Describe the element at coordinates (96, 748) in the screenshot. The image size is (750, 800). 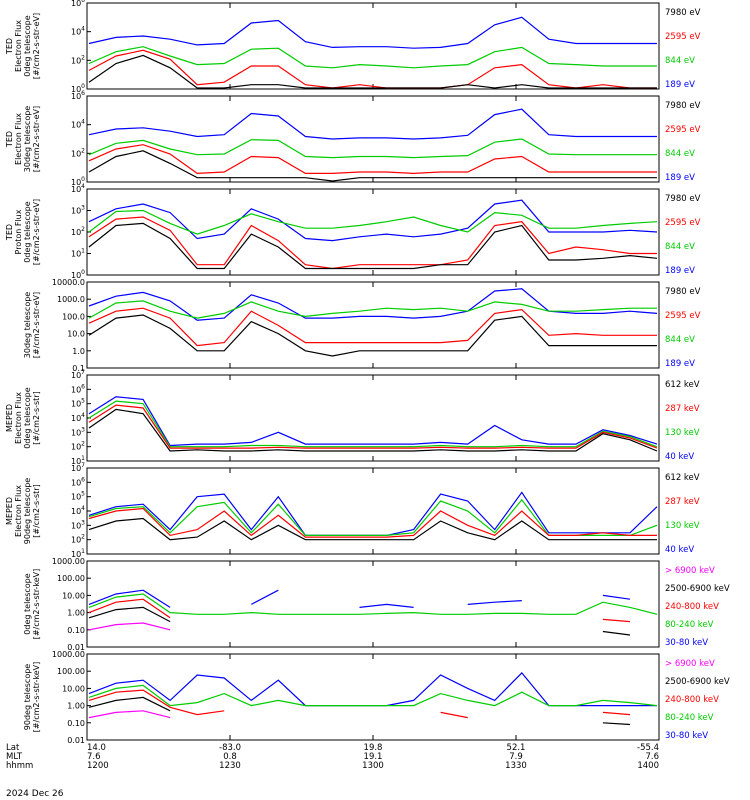
I see `footer-value: 14.0` at that location.